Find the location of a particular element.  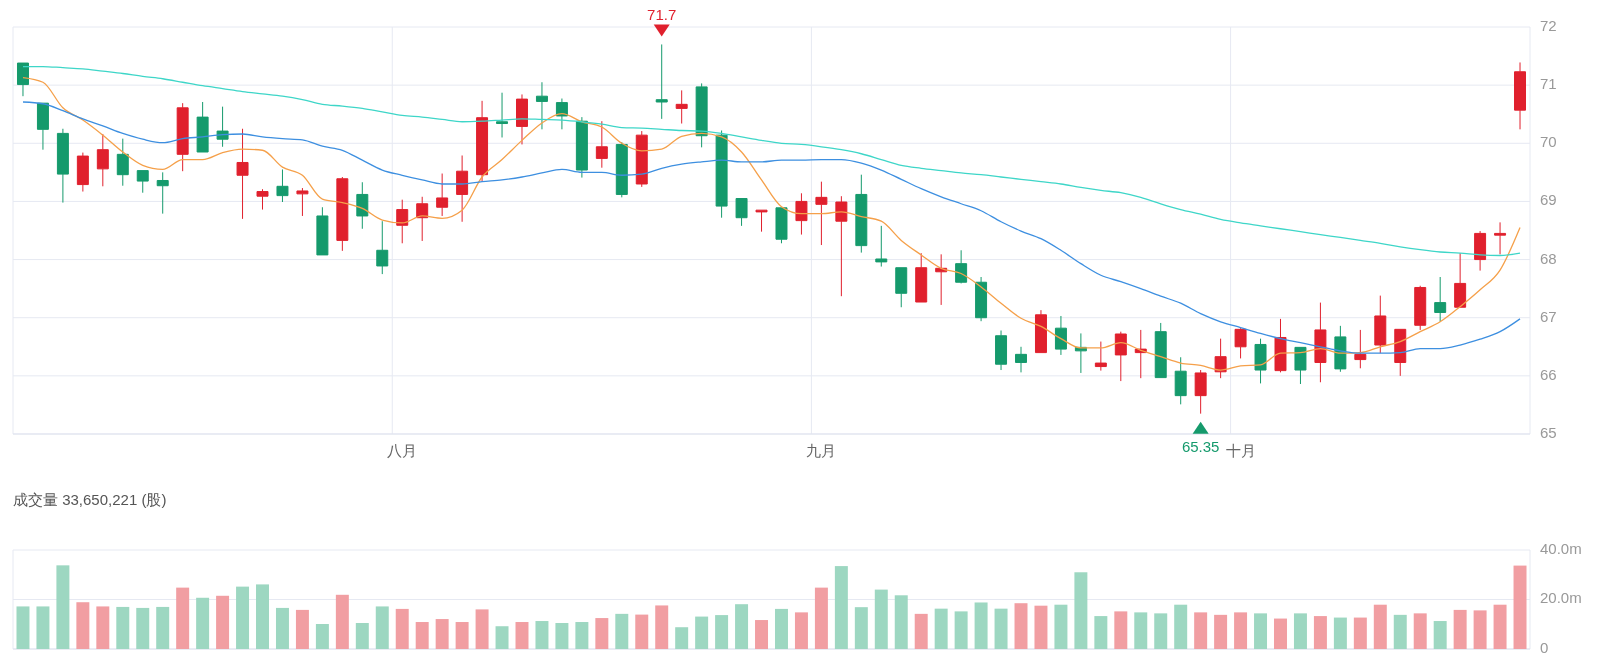

chart-title: 成交量 33,650,221 (股) is located at coordinates (90, 499).